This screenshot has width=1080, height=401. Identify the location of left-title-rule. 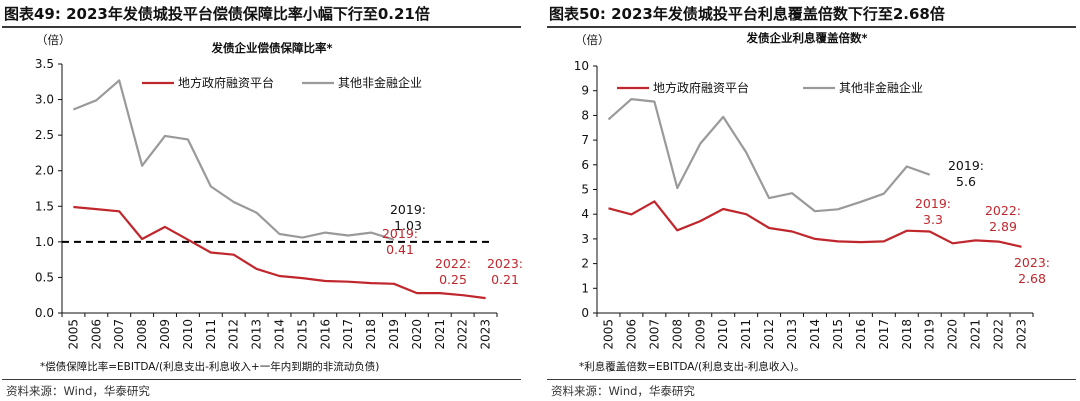
(261, 27).